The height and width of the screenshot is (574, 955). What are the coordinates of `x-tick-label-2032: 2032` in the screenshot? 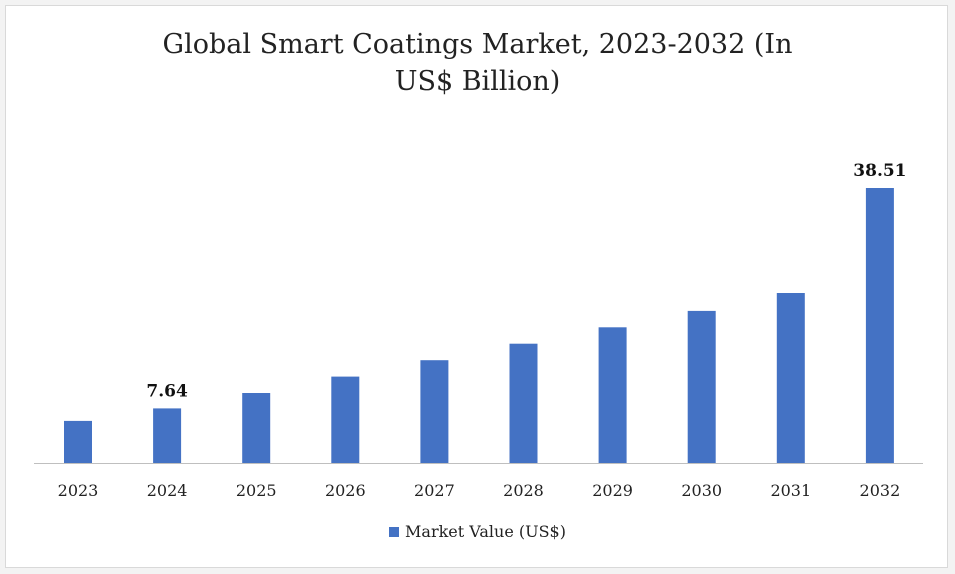 It's located at (880, 490).